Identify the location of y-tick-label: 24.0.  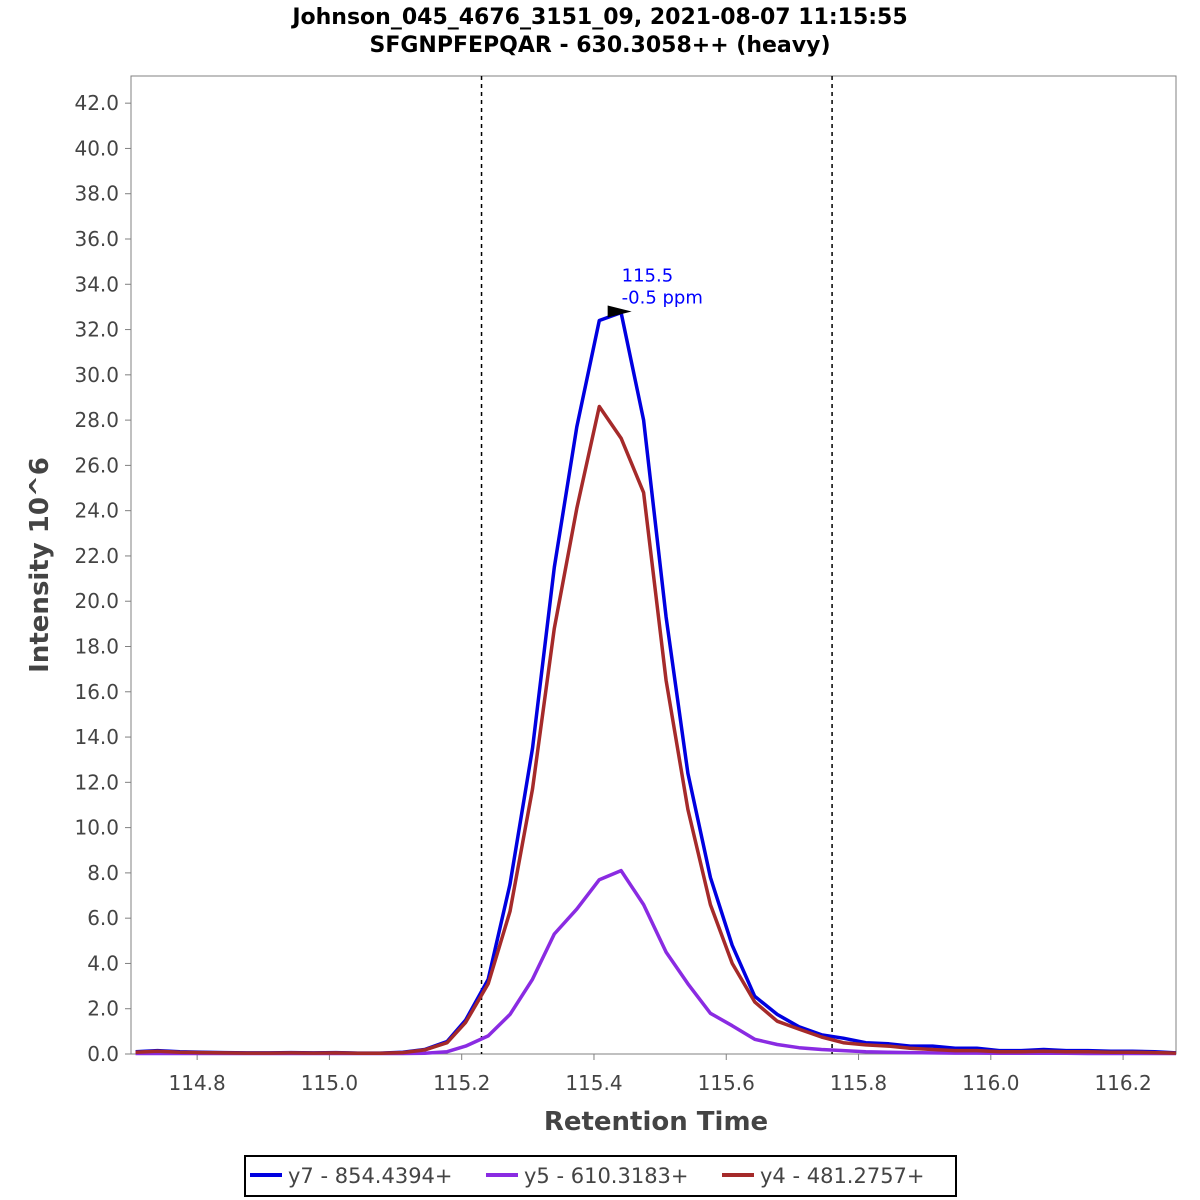
(96, 511).